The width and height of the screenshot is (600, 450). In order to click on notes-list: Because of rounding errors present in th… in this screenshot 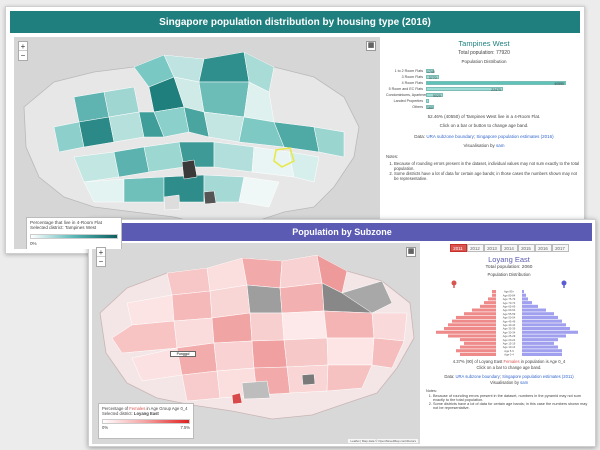, I will do `click(488, 171)`.